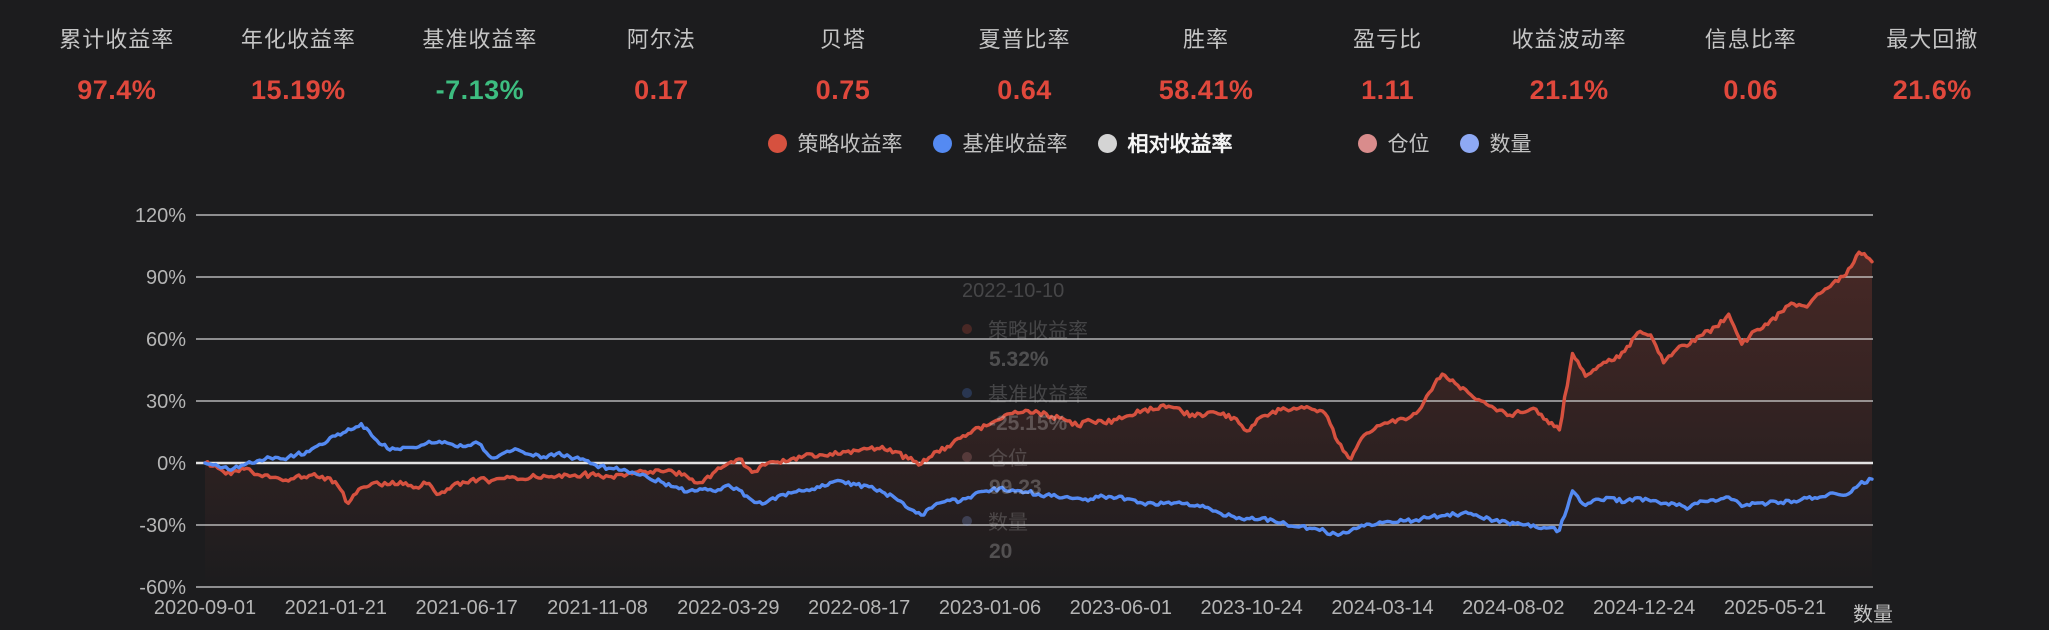  Describe the element at coordinates (205, 608) in the screenshot. I see `x-axis-tick-label: 2020-09-01` at that location.